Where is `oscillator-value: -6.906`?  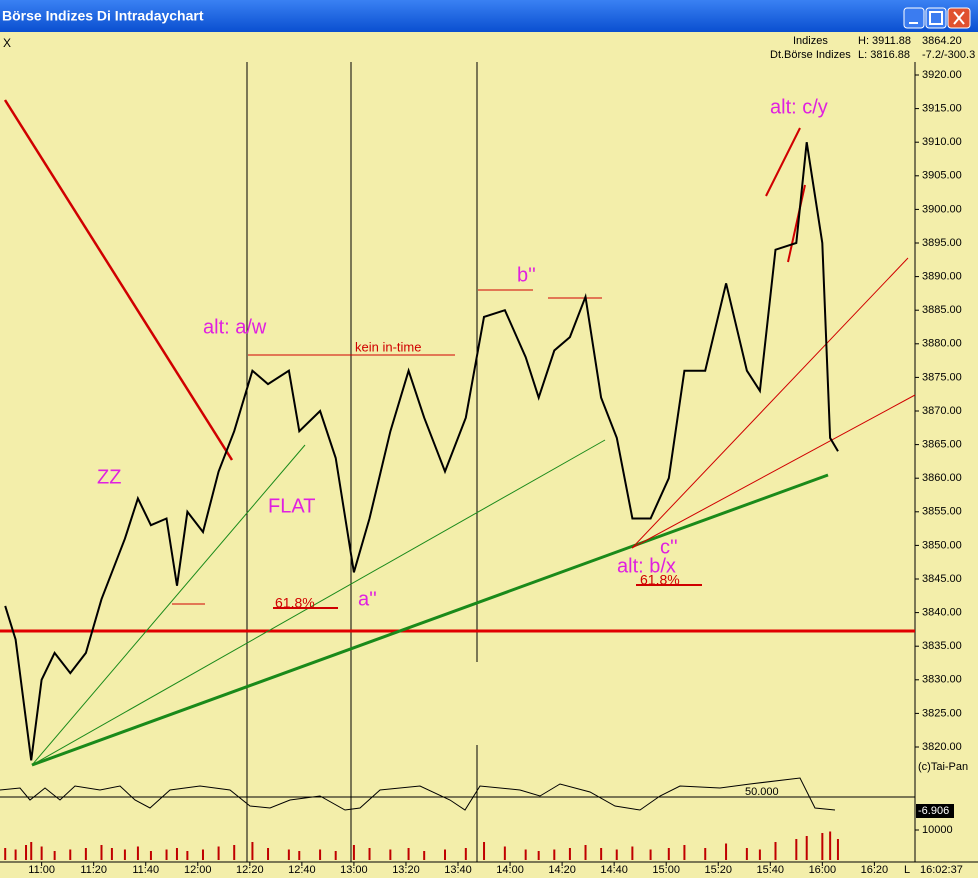 oscillator-value: -6.906 is located at coordinates (933, 811).